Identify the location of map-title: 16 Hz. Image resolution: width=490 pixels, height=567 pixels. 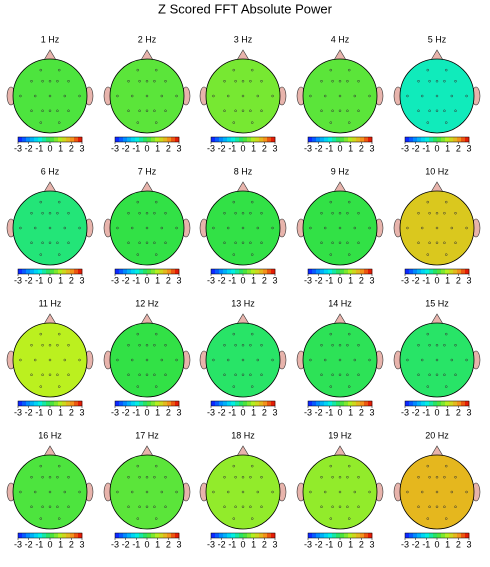
(50, 435).